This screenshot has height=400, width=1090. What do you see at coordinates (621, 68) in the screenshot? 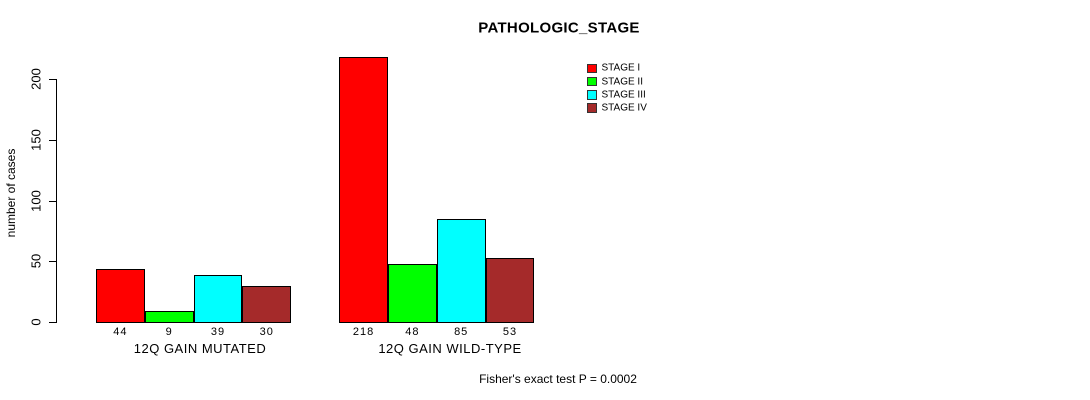
I see `legend-label-1: STAGE I` at bounding box center [621, 68].